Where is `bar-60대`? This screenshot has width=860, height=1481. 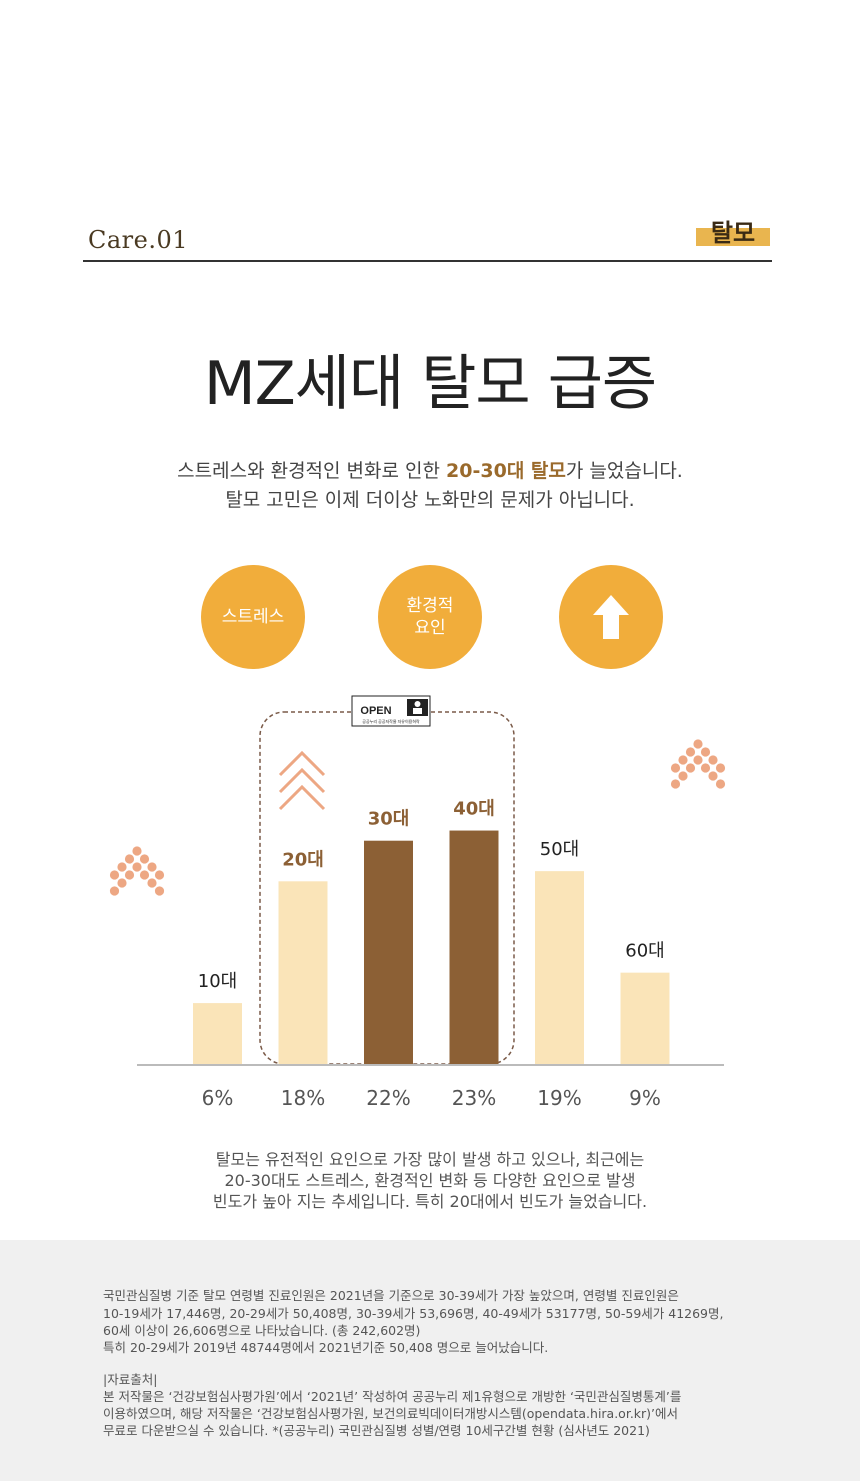
bar-60대 is located at coordinates (645, 1018).